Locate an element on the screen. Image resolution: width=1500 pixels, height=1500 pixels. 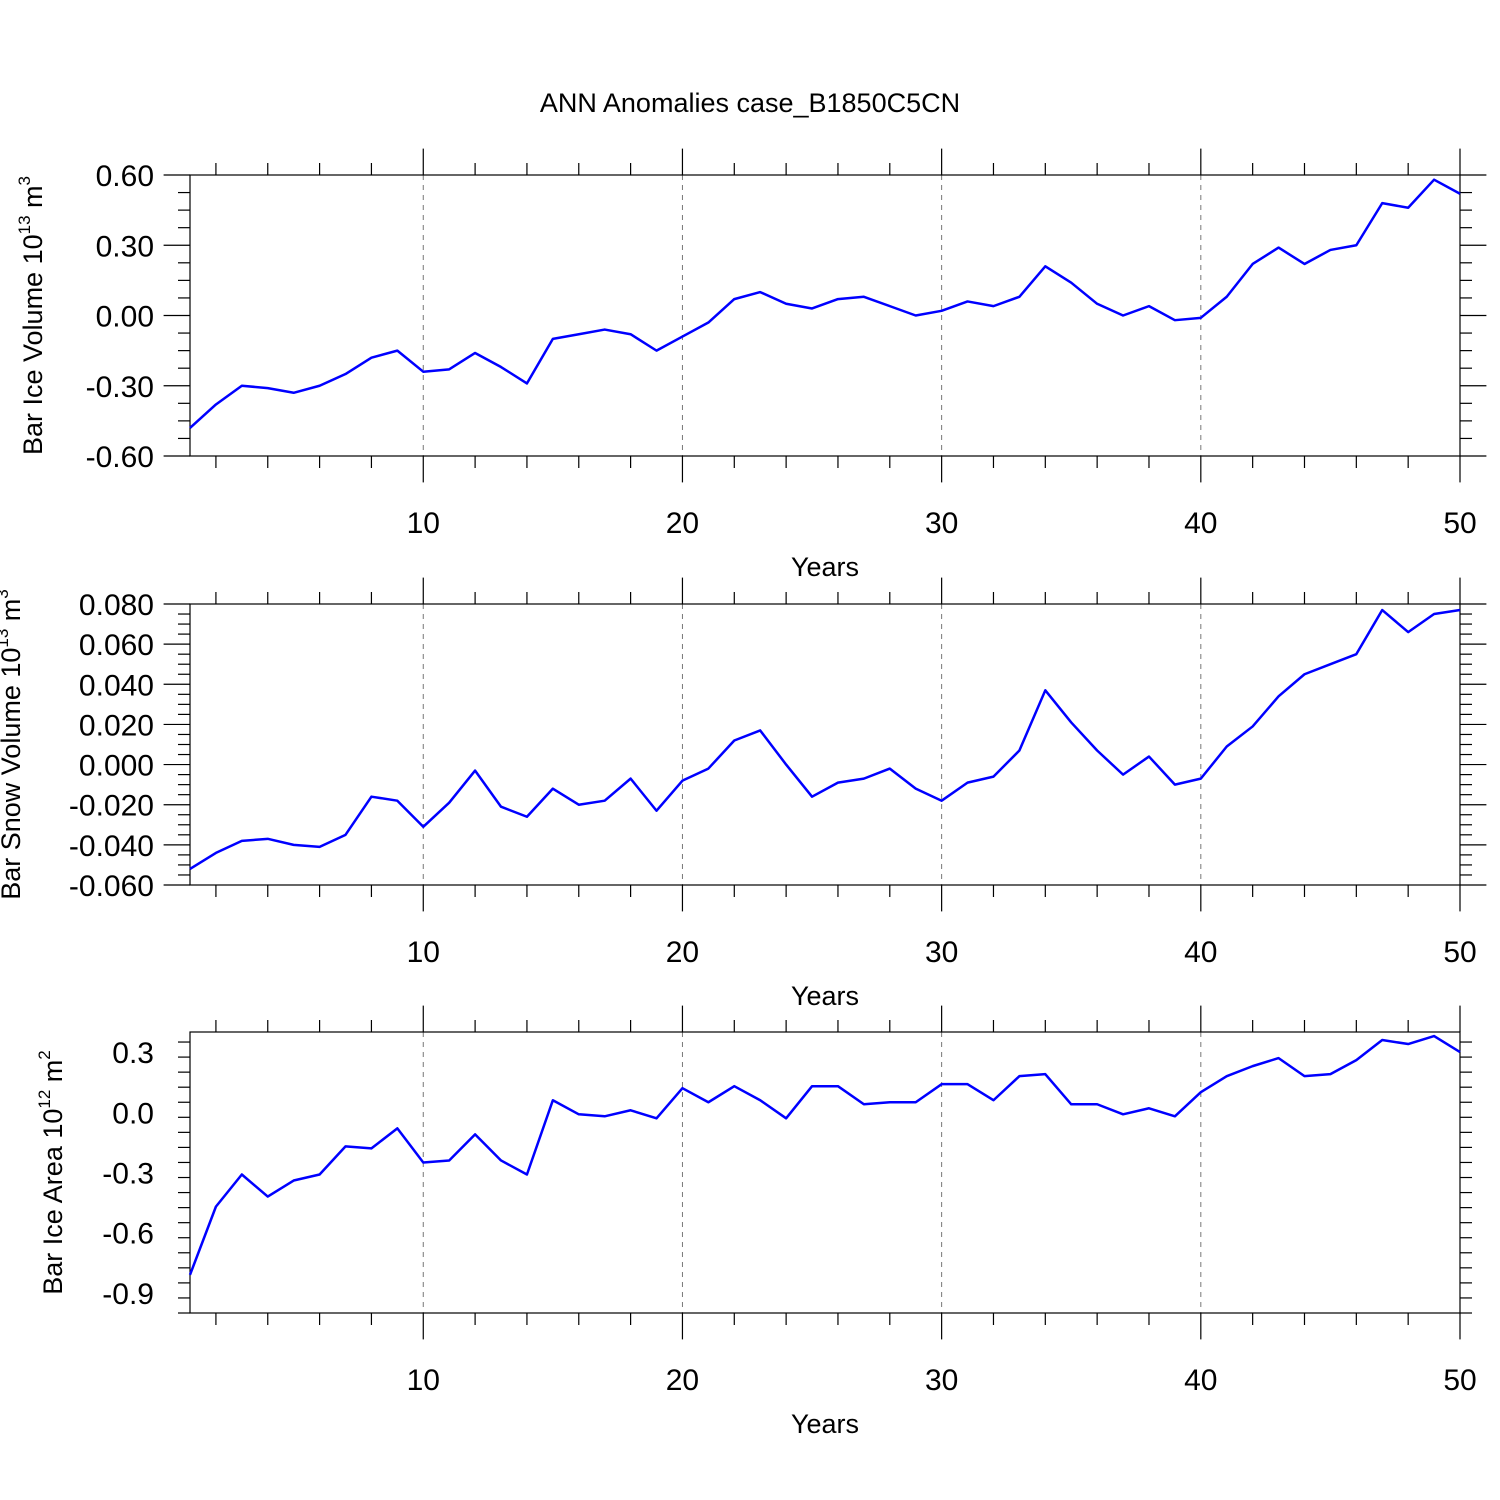
y-axis-label: Bar Ice Volume 1013 m3 is located at coordinates (31, 315).